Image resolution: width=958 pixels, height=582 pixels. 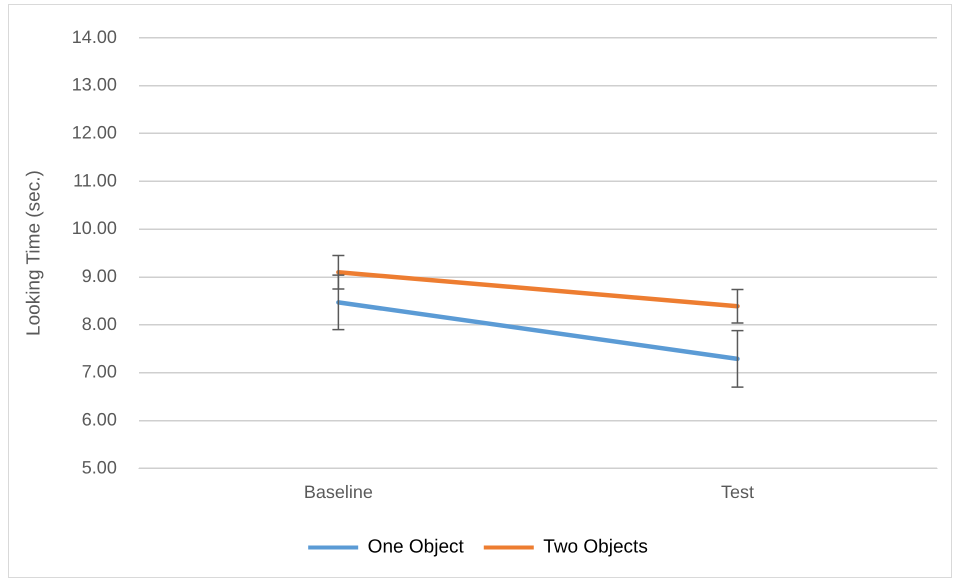 I want to click on legend-label: One Object, so click(x=416, y=547).